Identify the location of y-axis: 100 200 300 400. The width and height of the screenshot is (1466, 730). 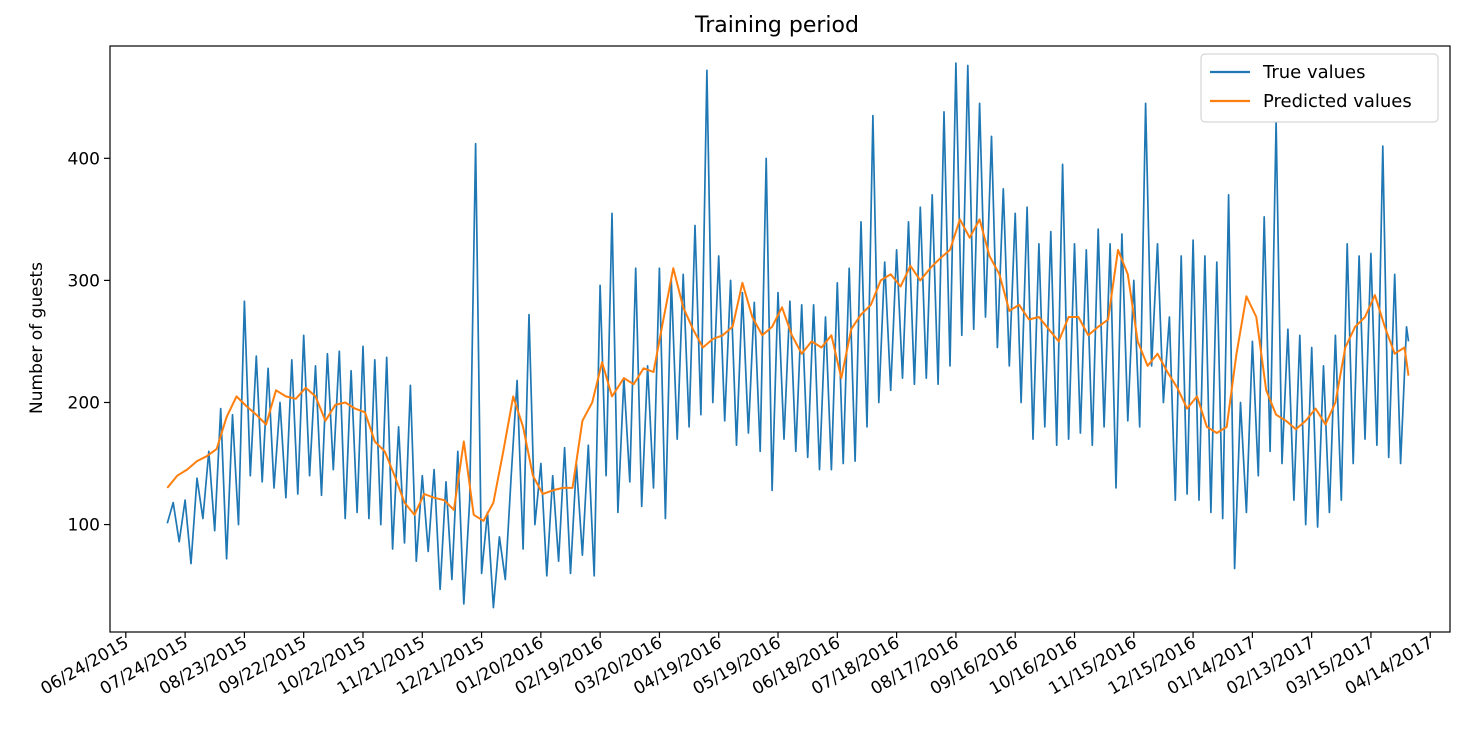
(89, 342).